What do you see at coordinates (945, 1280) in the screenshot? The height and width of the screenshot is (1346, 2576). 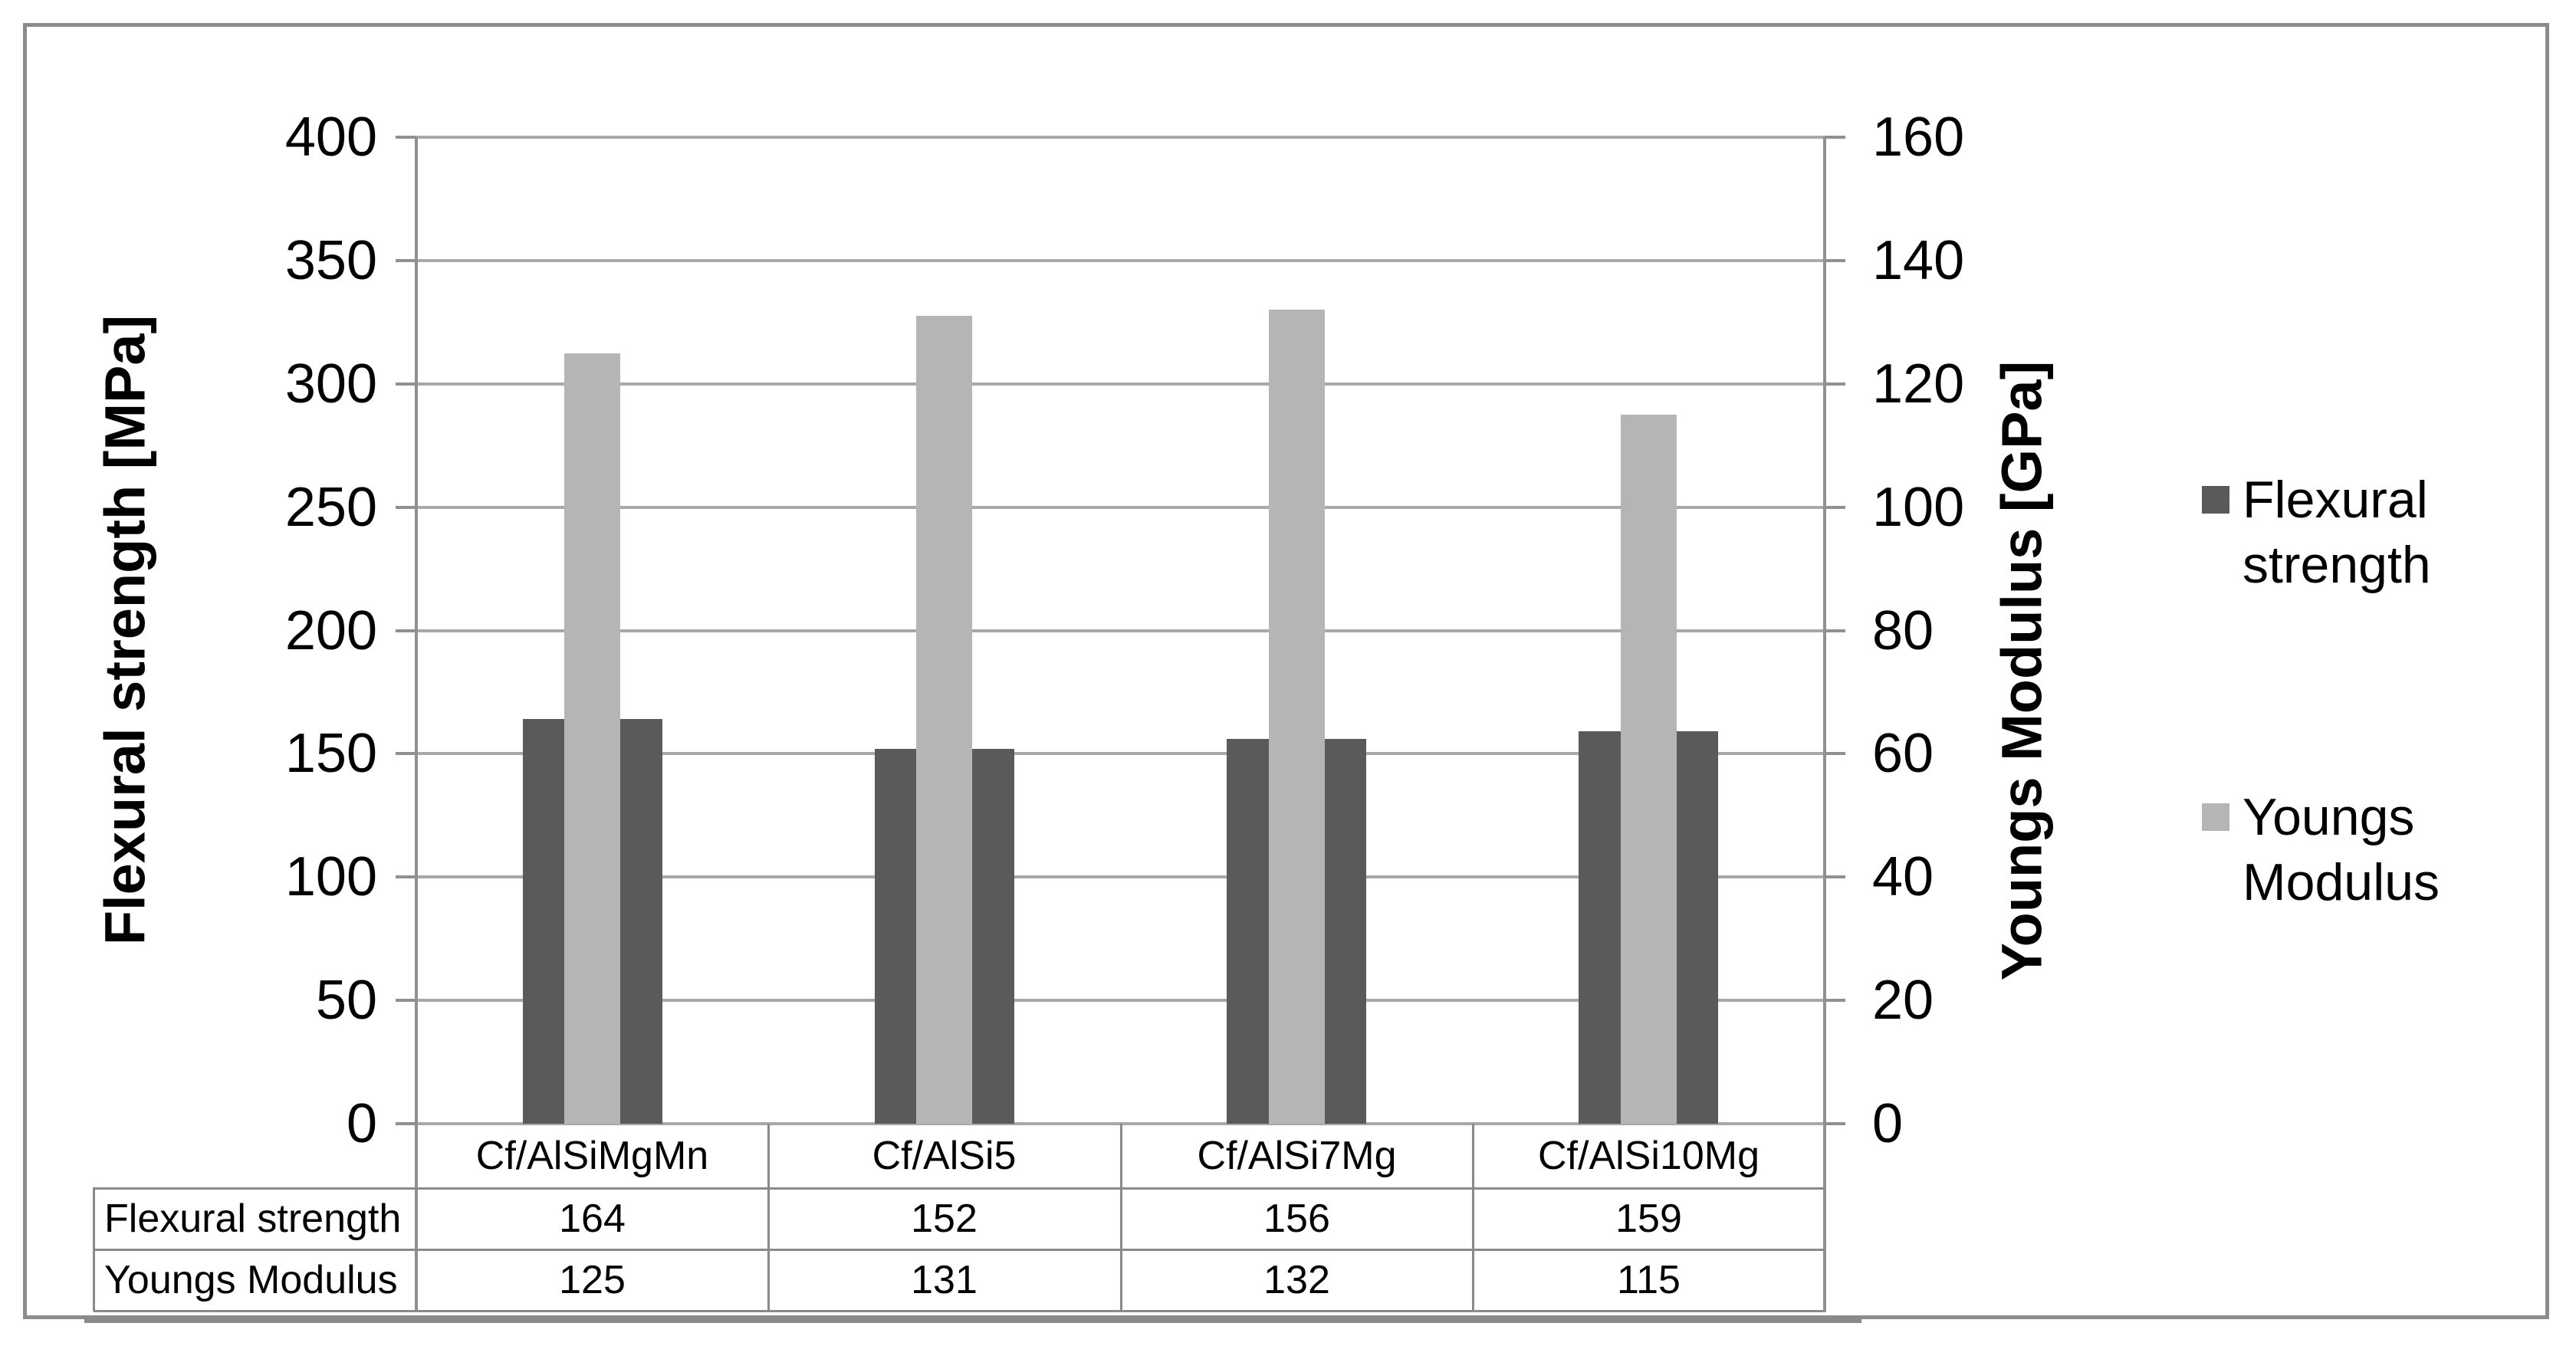 I see `table-cell-1-1: 131` at bounding box center [945, 1280].